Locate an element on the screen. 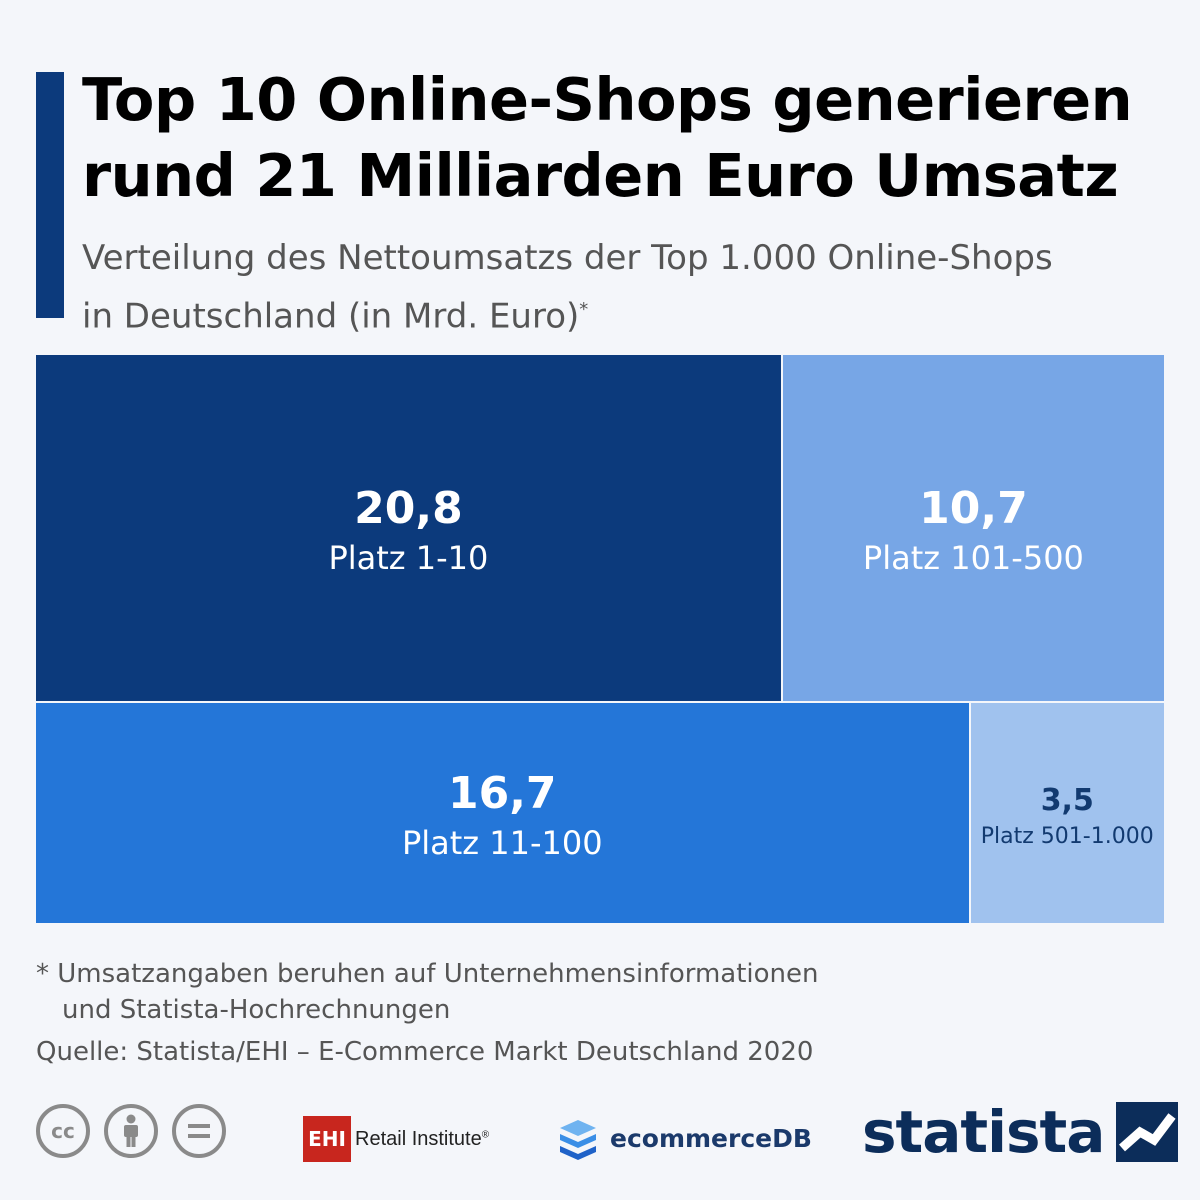 The image size is (1200, 1200). ehi-retail-institute: Retail Institute® is located at coordinates (422, 1139).